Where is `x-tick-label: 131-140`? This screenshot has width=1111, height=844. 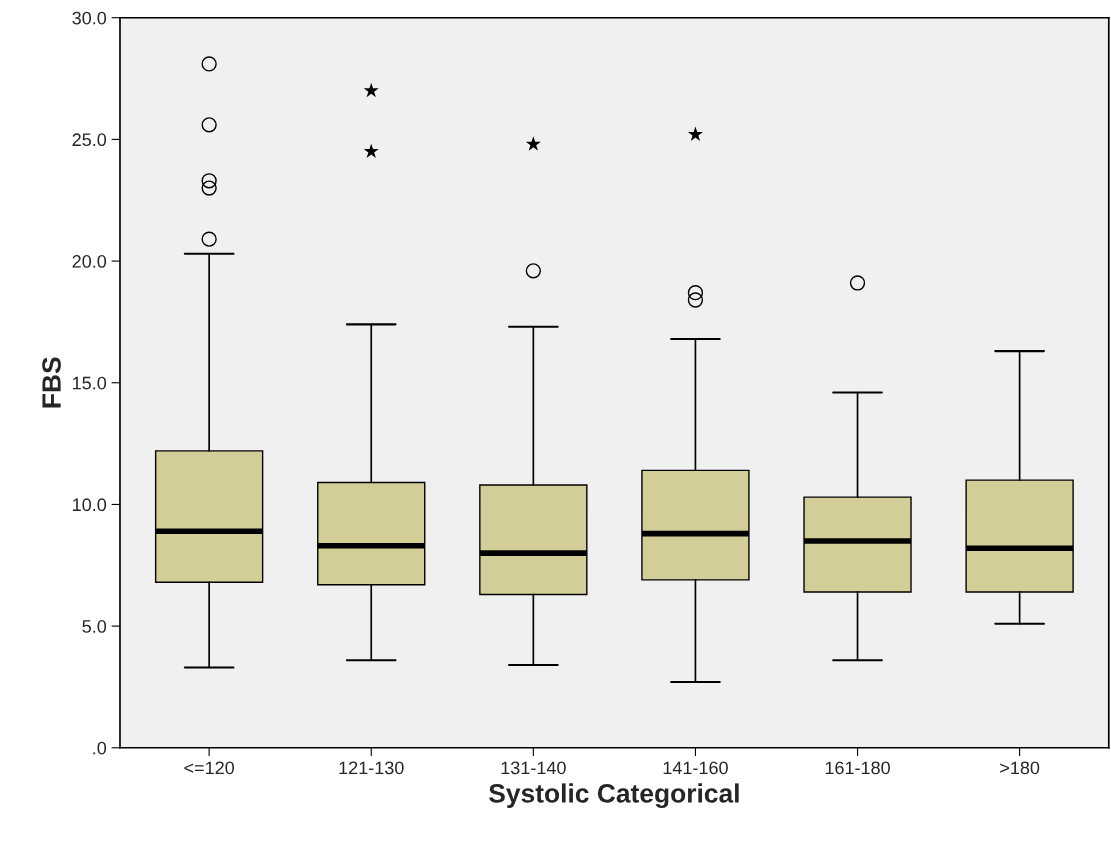
x-tick-label: 131-140 is located at coordinates (533, 768).